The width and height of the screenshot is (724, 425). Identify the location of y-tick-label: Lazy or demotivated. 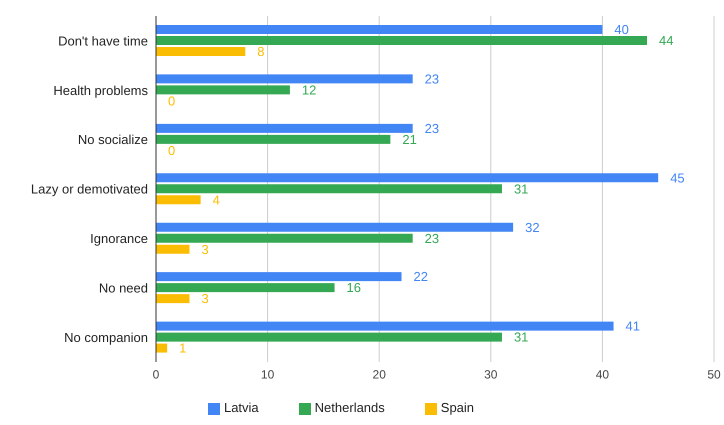
(89, 189).